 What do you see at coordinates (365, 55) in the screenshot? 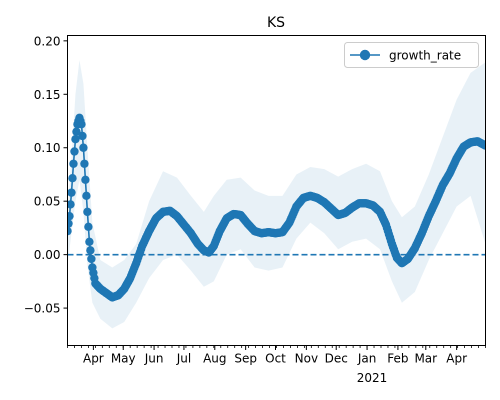
I see `legend-series-marker` at bounding box center [365, 55].